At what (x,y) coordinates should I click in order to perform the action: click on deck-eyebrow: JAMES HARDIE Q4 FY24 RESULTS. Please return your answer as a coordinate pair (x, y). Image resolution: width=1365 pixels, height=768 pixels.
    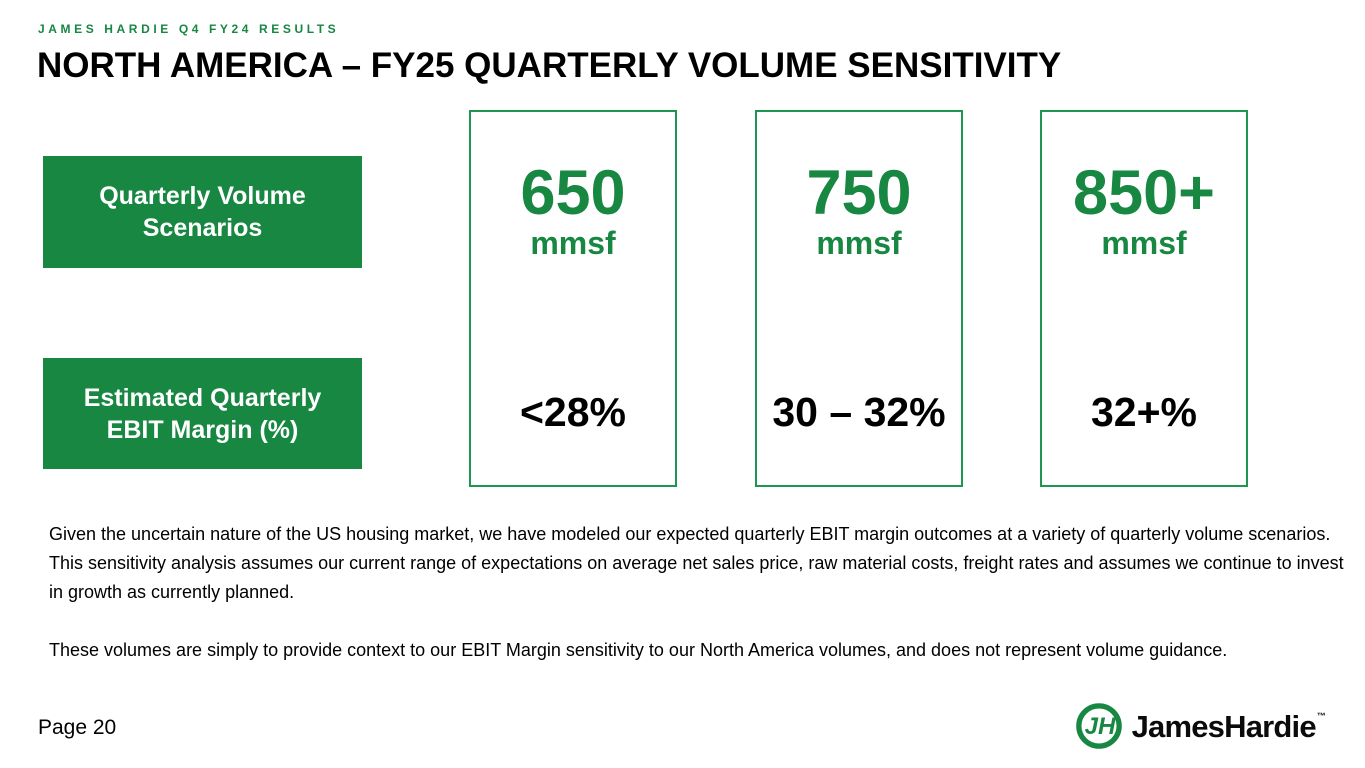
    Looking at the image, I should click on (189, 29).